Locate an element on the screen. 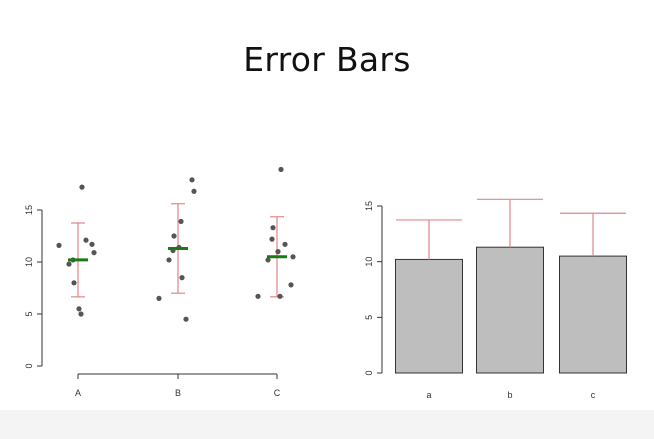 Image resolution: width=654 pixels, height=439 pixels. bottom-strip is located at coordinates (327, 424).